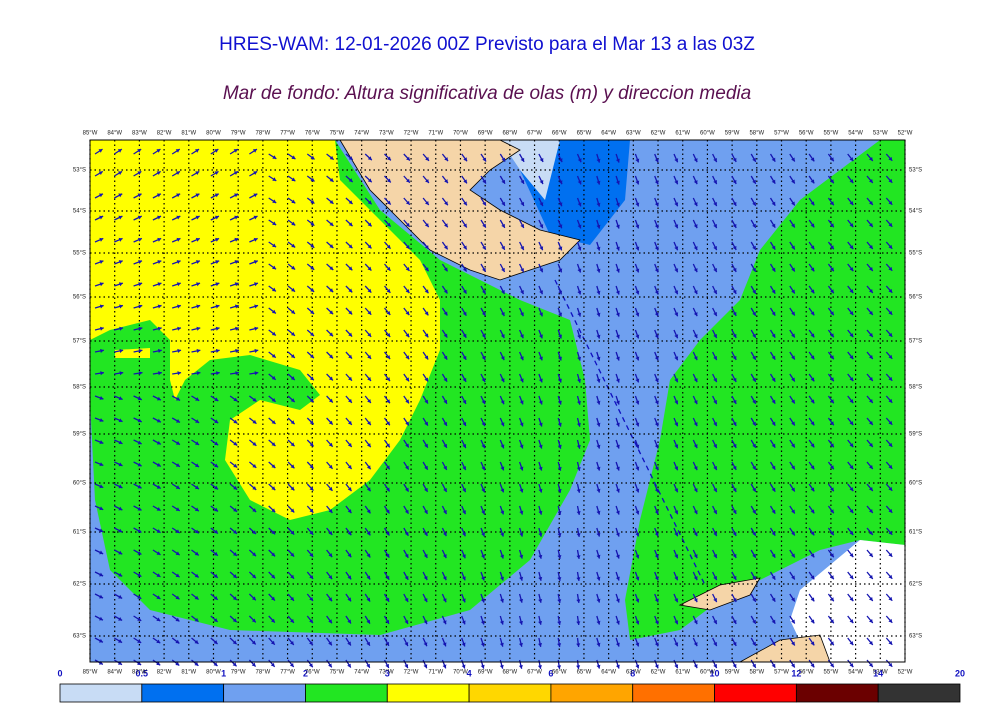  What do you see at coordinates (630, 432) in the screenshot?
I see `route-line` at bounding box center [630, 432].